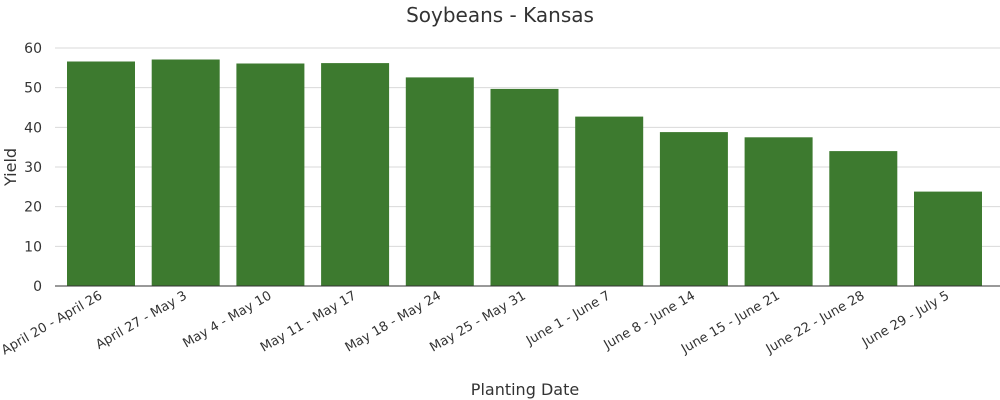 This screenshot has width=1000, height=400. I want to click on x-tick-label: April 20 - April 26, so click(52, 323).